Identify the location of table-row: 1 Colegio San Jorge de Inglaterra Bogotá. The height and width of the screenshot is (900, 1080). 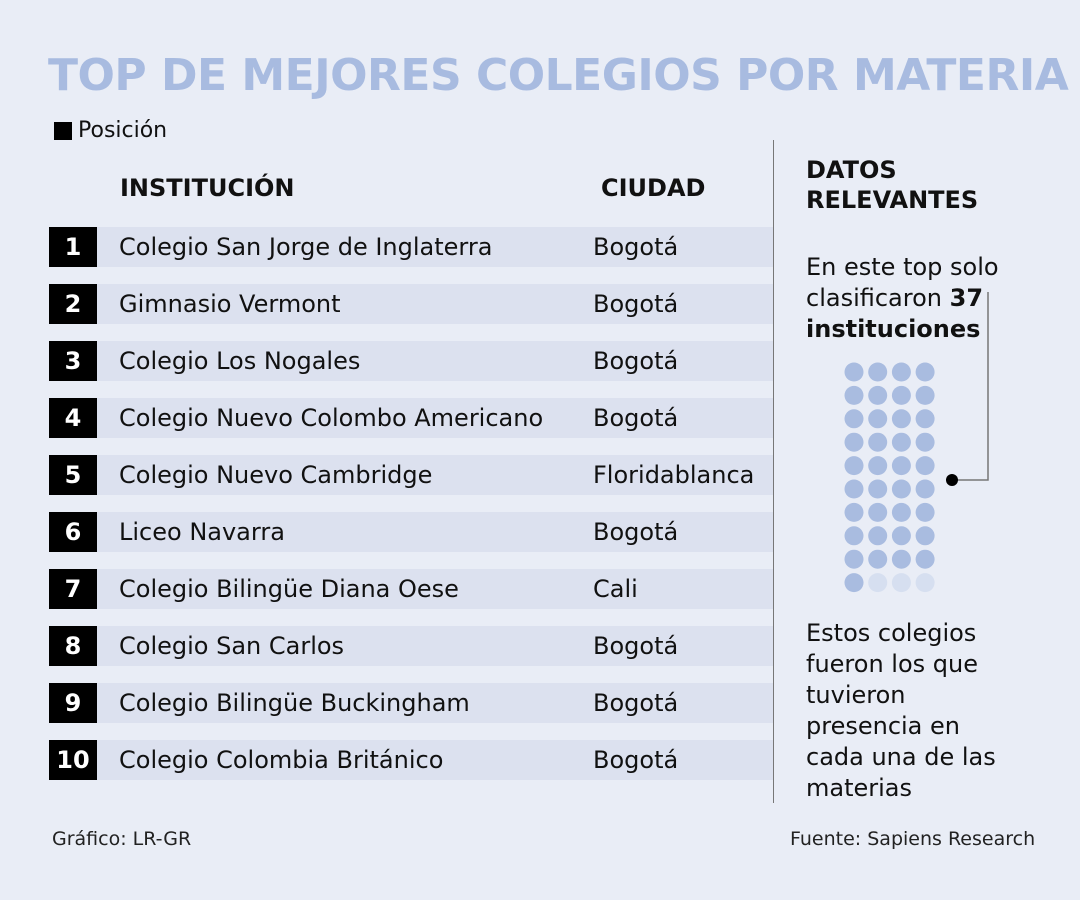
(411, 247).